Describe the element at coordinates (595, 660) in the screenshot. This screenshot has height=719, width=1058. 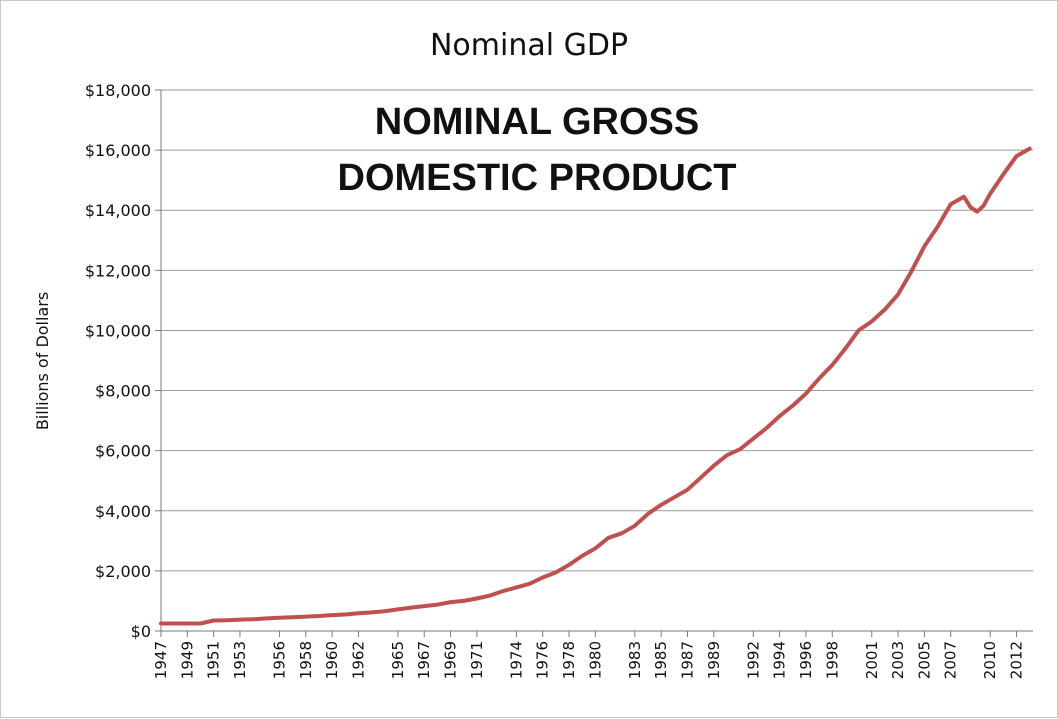
I see `x-tick-label: 1980` at that location.